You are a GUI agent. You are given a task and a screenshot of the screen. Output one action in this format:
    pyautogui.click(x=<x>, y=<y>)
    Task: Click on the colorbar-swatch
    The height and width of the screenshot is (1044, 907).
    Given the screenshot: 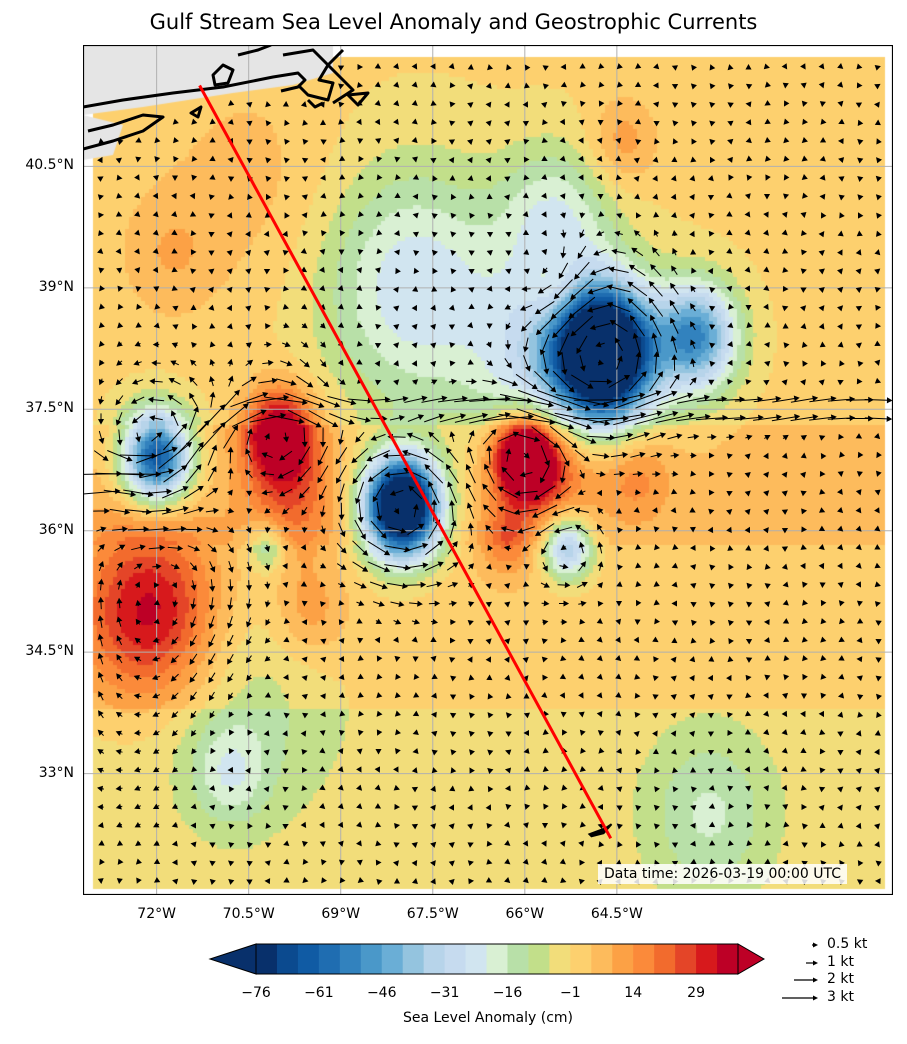 What is the action you would take?
    pyautogui.click(x=308, y=959)
    